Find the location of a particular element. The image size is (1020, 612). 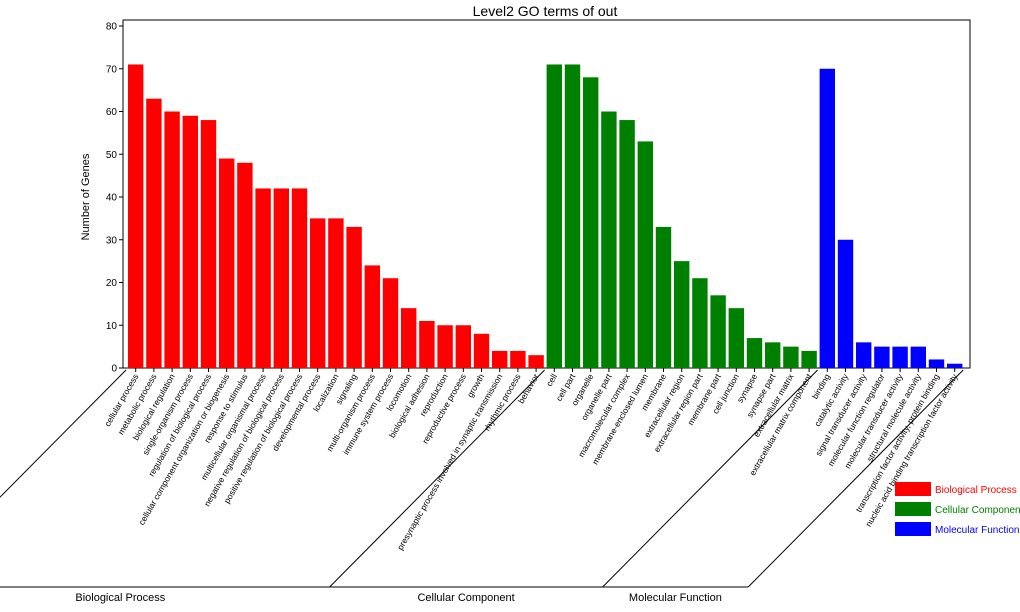

bar-extracellular-region-part is located at coordinates (700, 323).